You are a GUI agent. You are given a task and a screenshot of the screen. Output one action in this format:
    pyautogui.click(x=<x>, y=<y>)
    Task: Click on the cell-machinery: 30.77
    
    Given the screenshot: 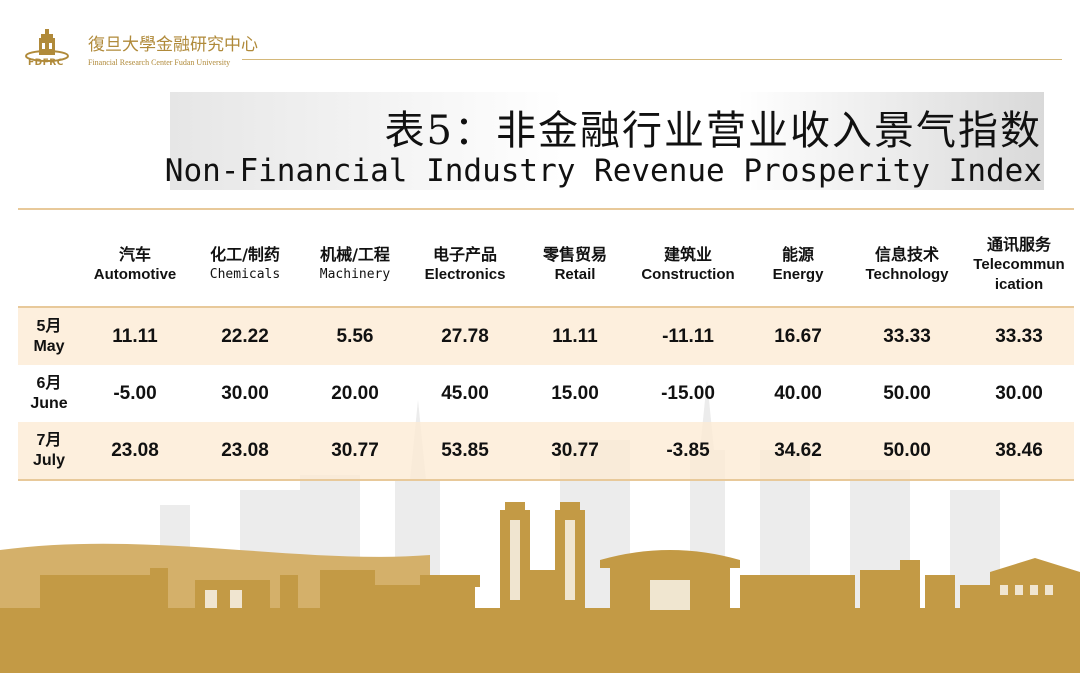 What is the action you would take?
    pyautogui.click(x=355, y=450)
    